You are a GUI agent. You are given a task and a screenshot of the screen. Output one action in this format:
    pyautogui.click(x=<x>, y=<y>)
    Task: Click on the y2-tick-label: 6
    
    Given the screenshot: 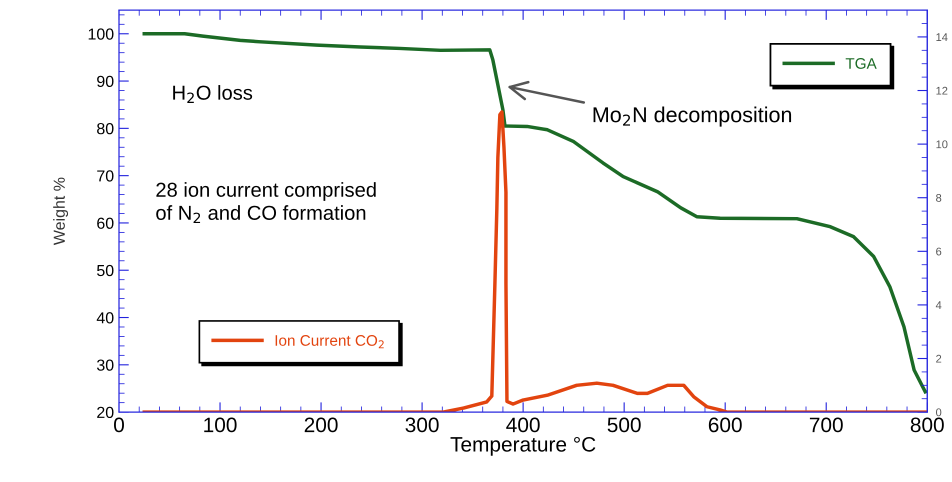 What is the action you would take?
    pyautogui.click(x=939, y=252)
    